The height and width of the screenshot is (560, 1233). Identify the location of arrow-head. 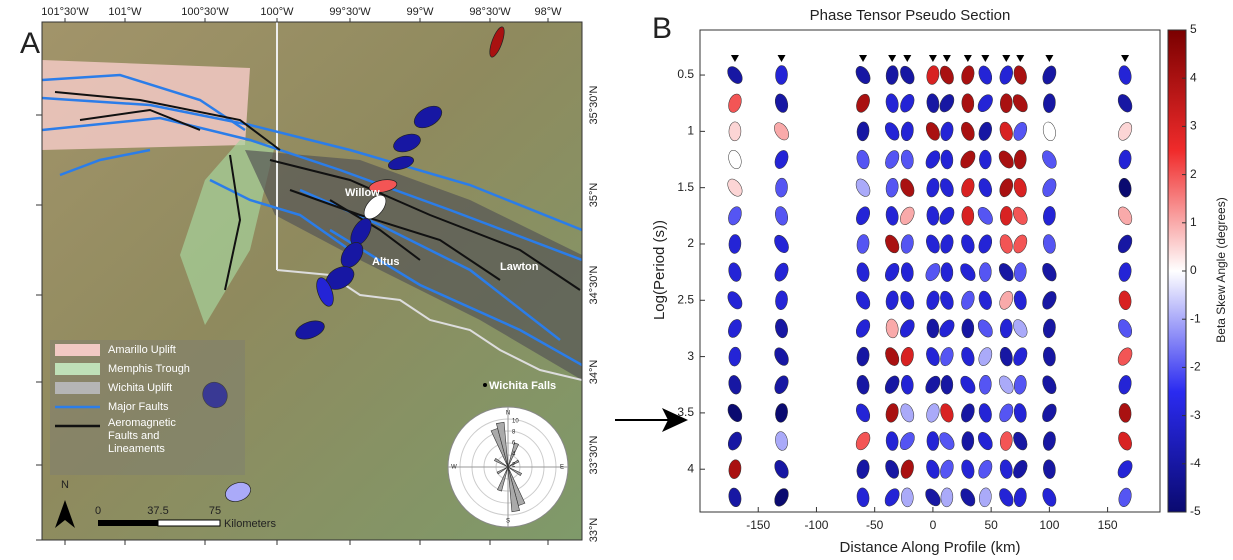
(675, 420).